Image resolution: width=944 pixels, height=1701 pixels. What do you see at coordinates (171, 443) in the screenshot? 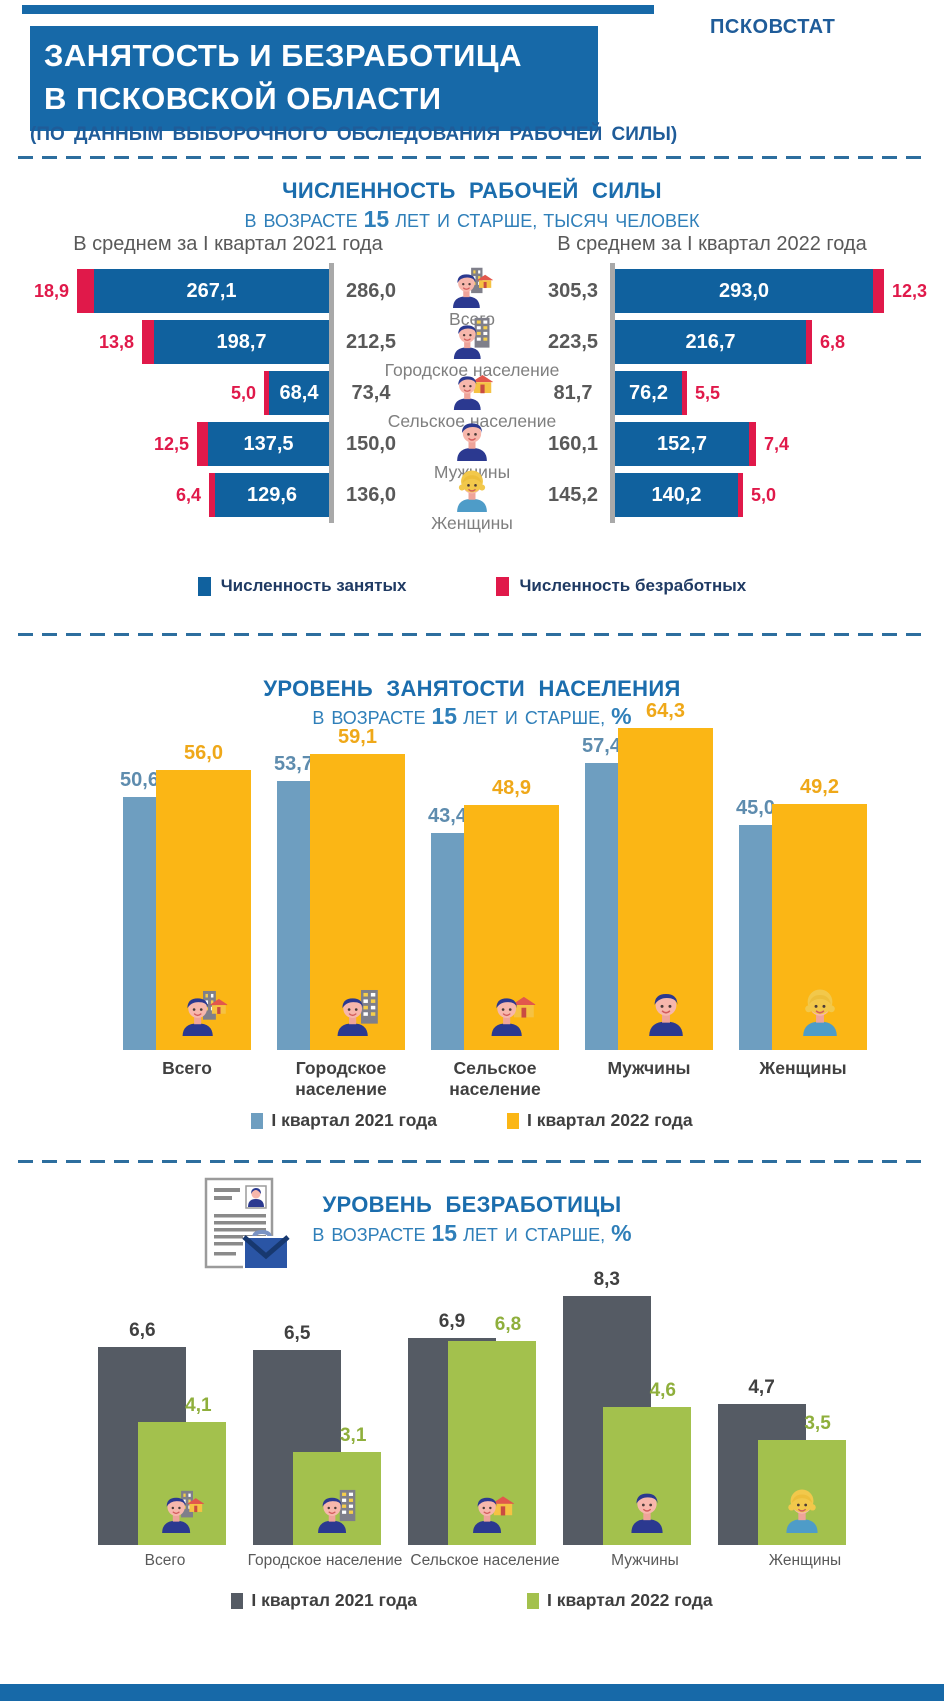
I see `unemployed-value-2021: 12,5` at bounding box center [171, 443].